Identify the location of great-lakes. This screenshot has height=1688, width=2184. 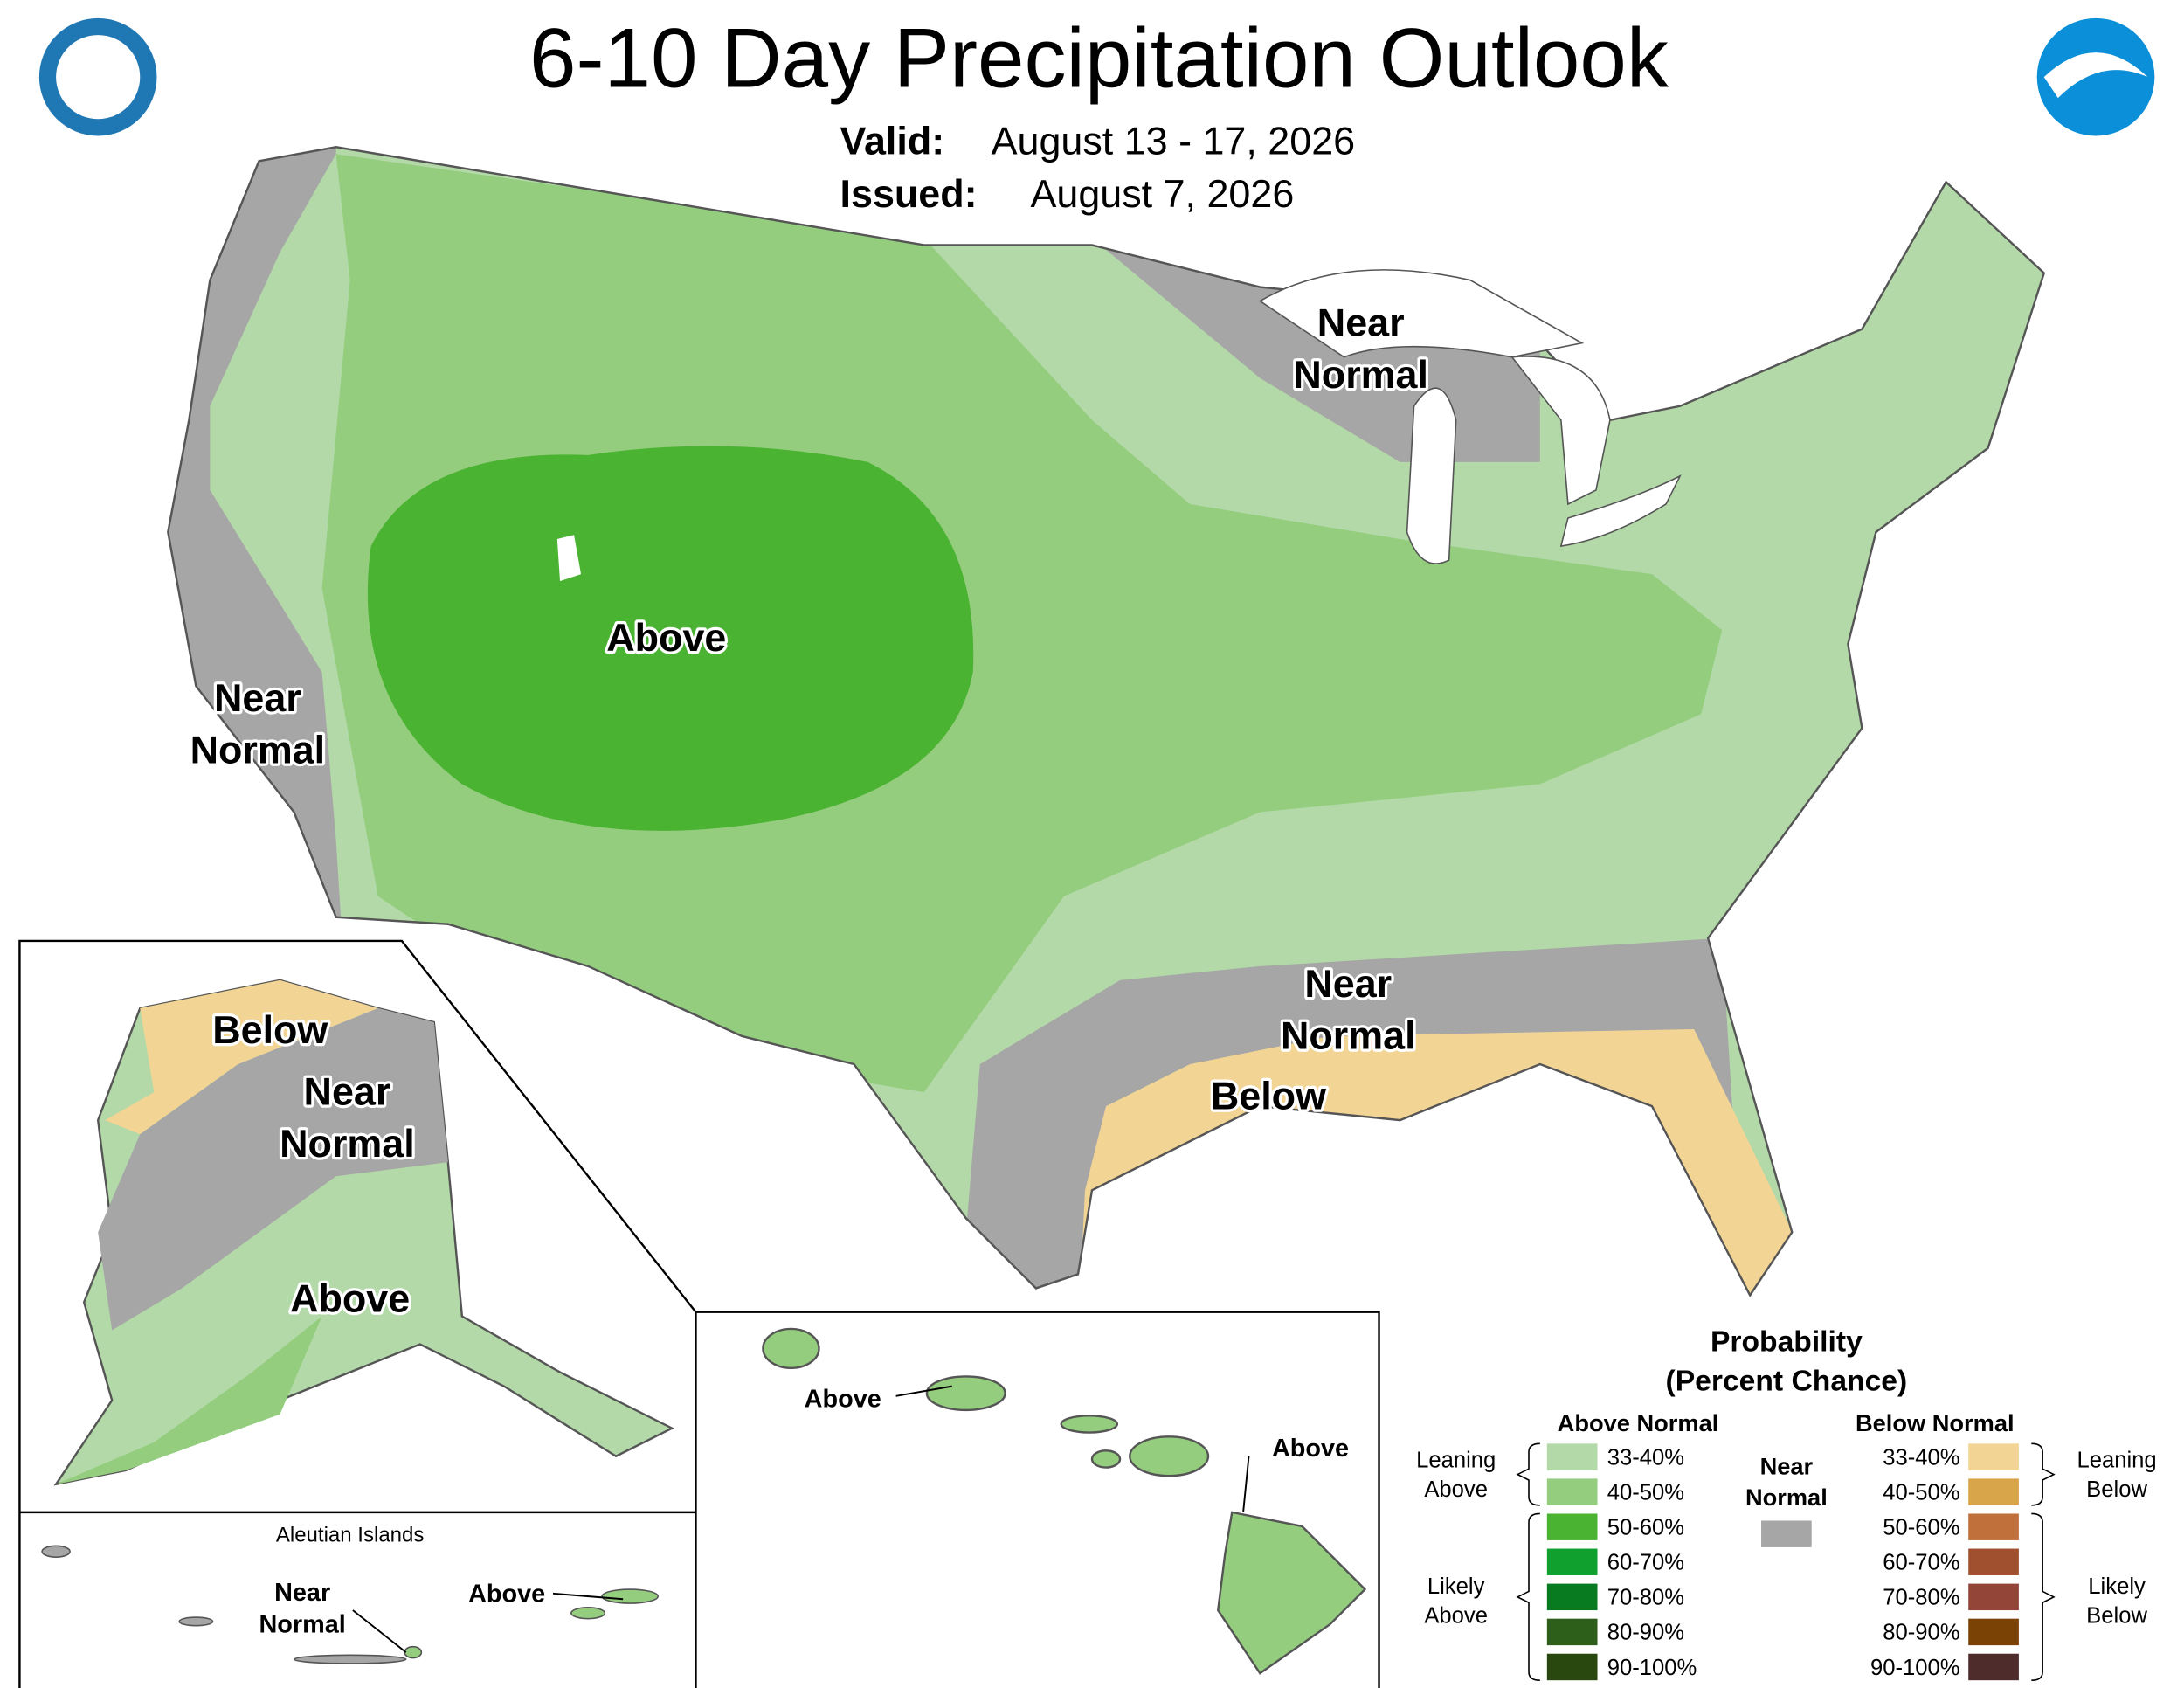
(1470, 416).